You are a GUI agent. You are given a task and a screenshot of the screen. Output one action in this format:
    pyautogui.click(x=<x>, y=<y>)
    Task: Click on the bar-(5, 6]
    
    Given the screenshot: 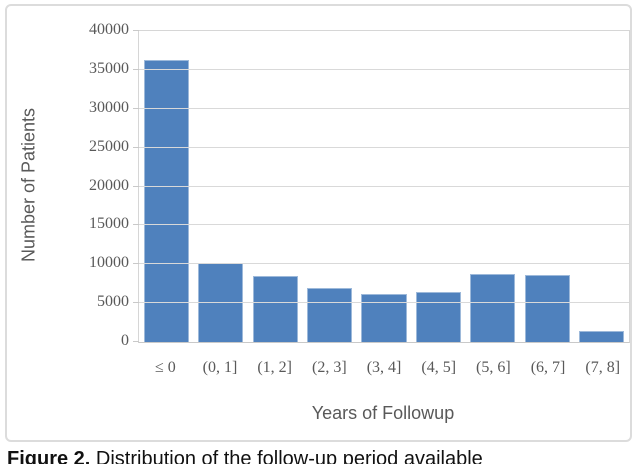 What is the action you would take?
    pyautogui.click(x=493, y=307)
    